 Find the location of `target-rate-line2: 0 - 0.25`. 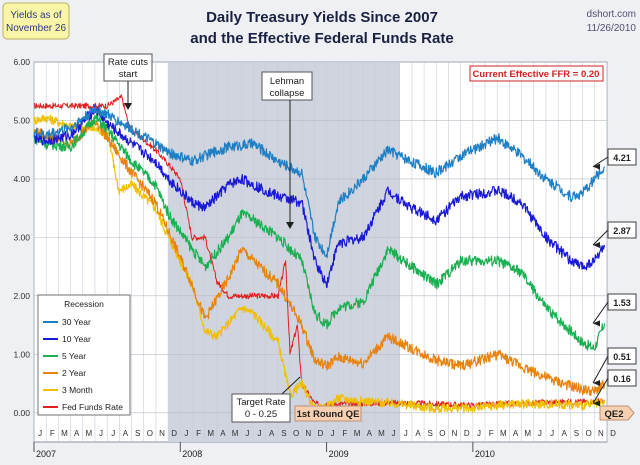

target-rate-line2: 0 - 0.25 is located at coordinates (261, 414).